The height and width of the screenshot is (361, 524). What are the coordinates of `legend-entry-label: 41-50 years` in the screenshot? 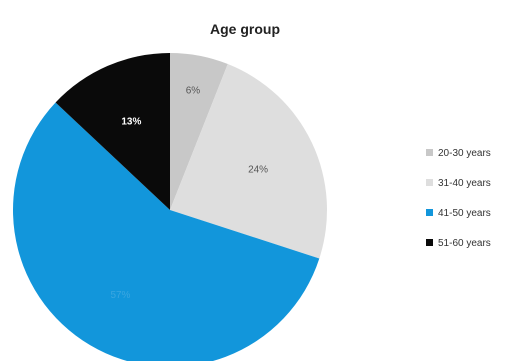 It's located at (464, 213).